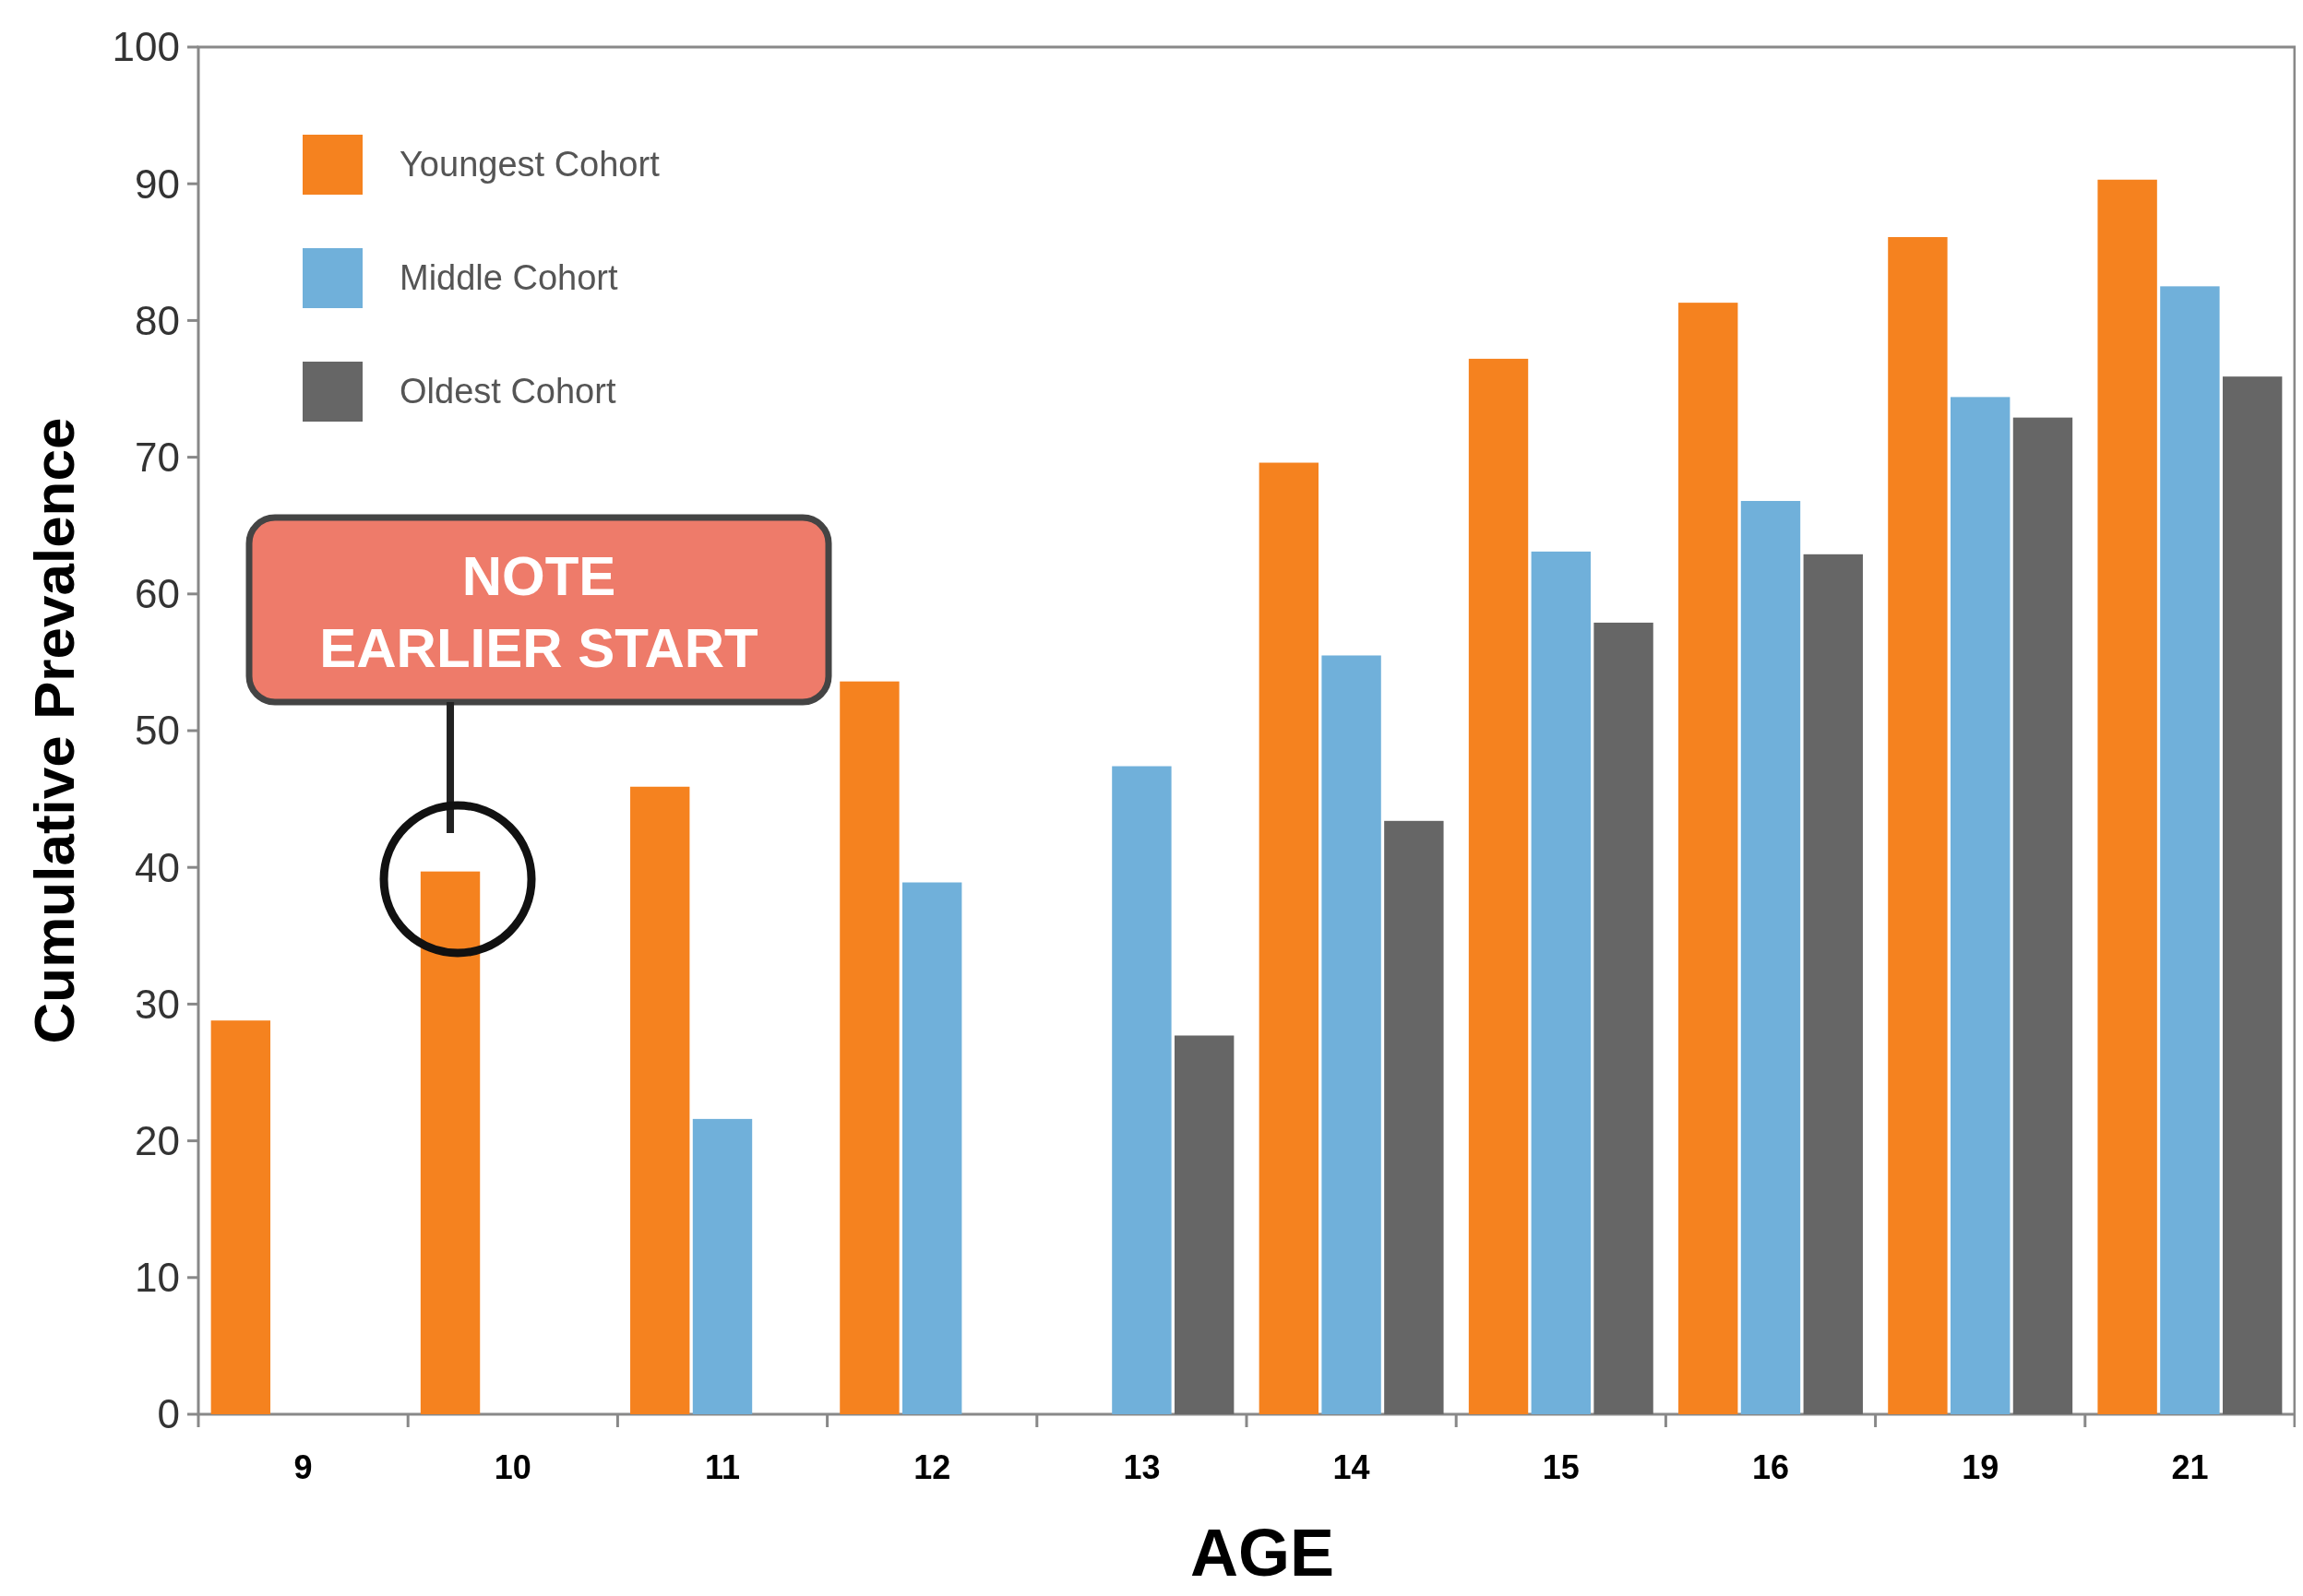 The height and width of the screenshot is (1596, 2303). Describe the element at coordinates (157, 1140) in the screenshot. I see `y-tick-label: 20` at that location.